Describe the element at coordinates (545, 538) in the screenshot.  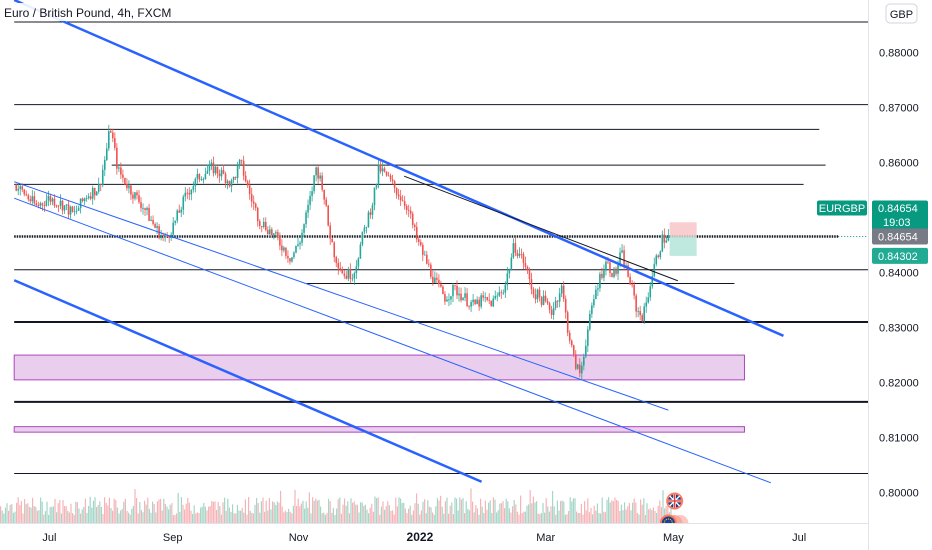
I see `time-tick-label: Mar` at that location.